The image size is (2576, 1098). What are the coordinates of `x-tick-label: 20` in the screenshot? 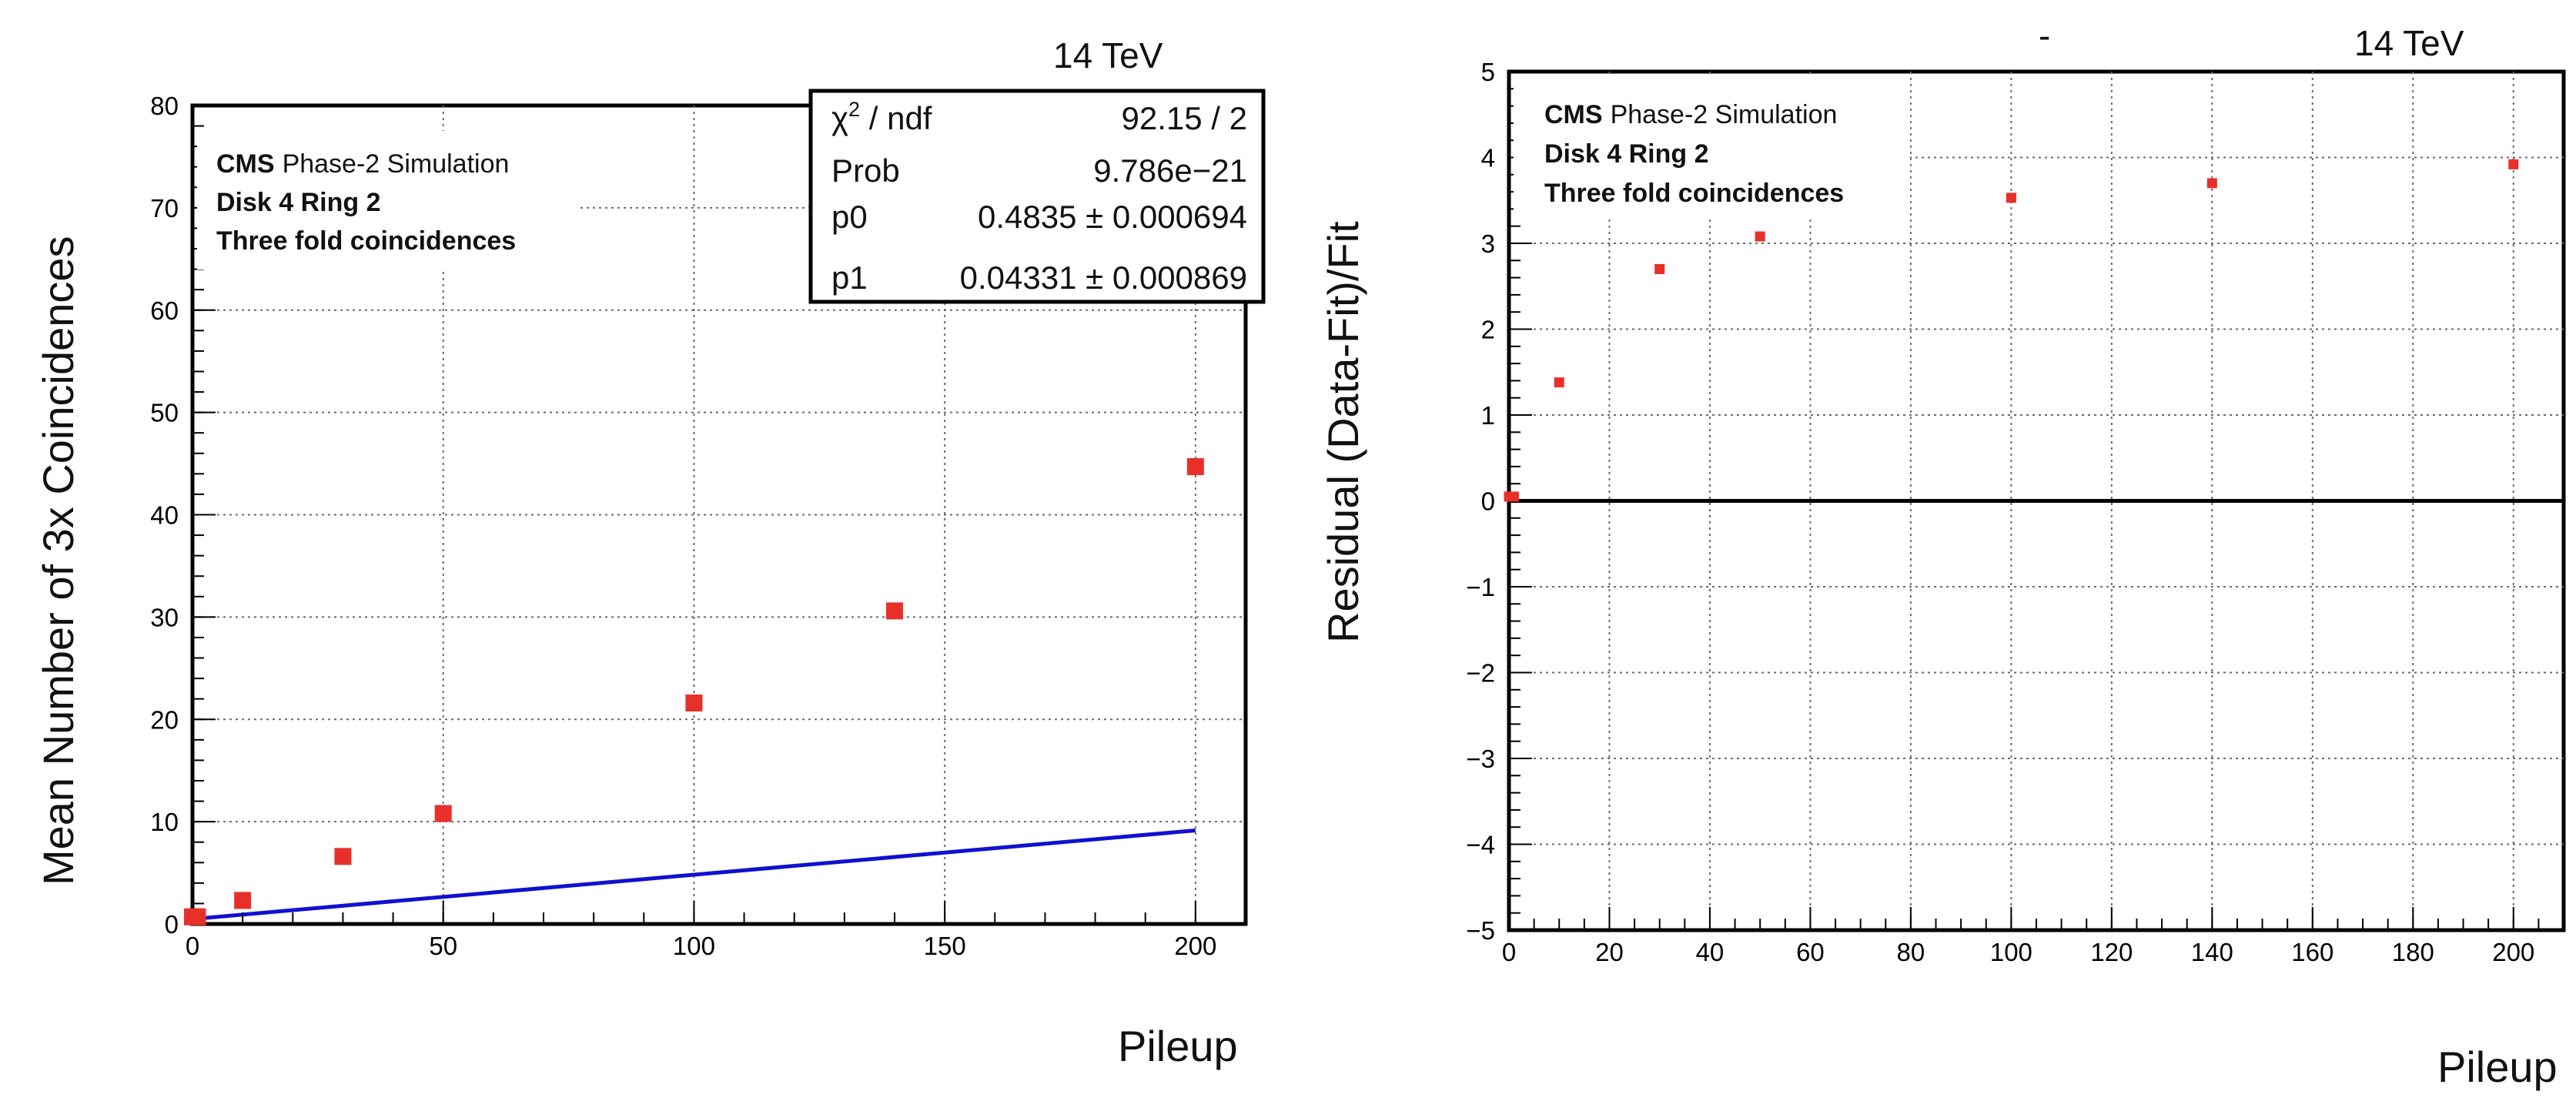 It's located at (1609, 952).